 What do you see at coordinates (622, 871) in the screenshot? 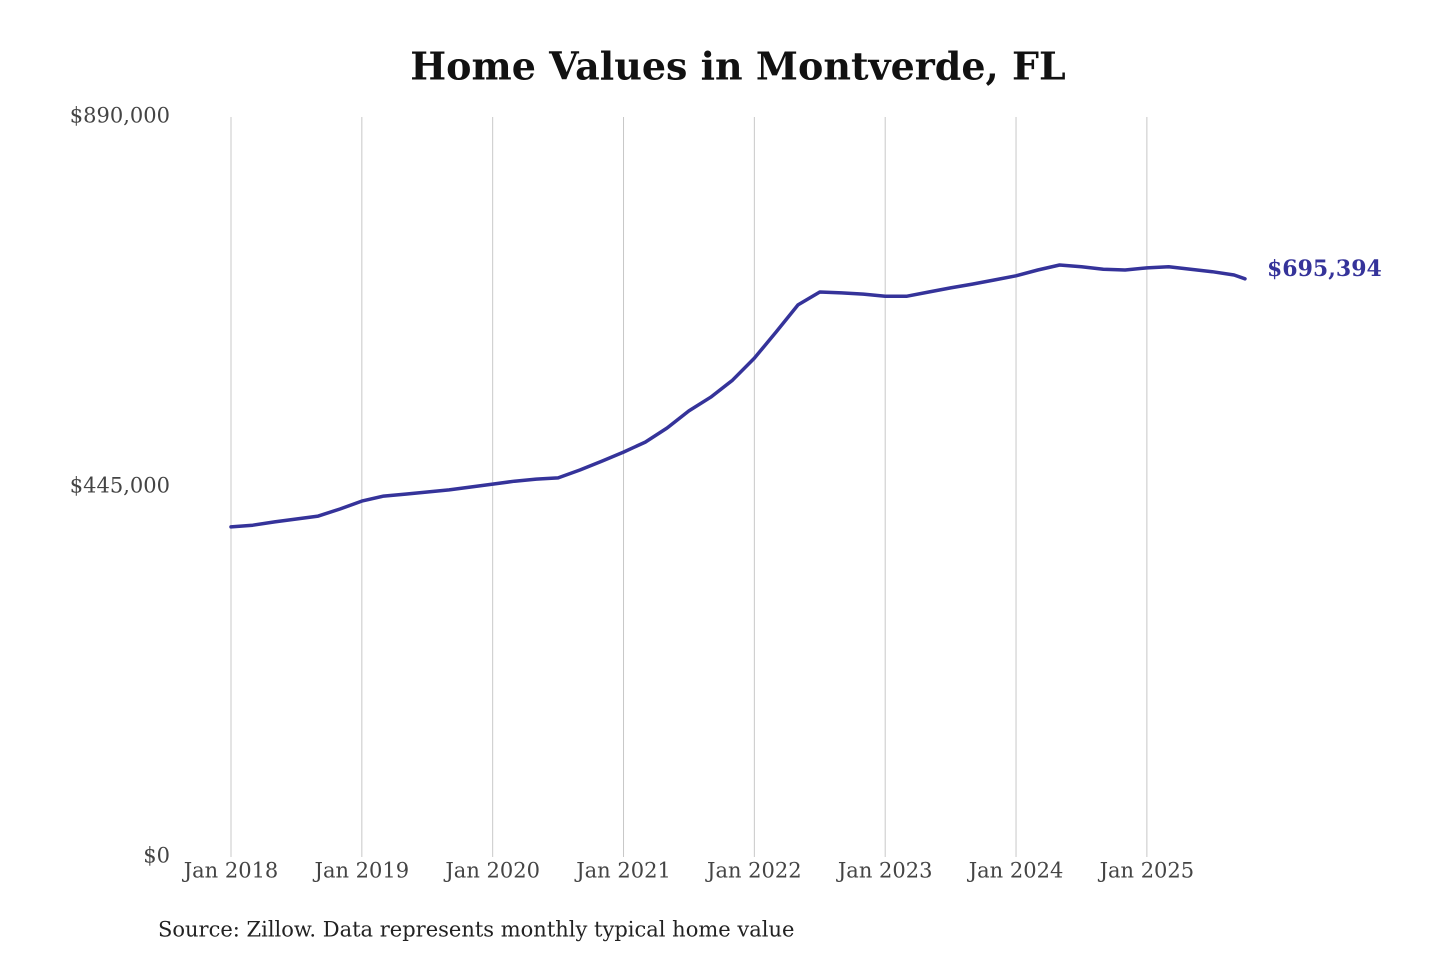
I see `x-tick-label: Jan 2021` at bounding box center [622, 871].